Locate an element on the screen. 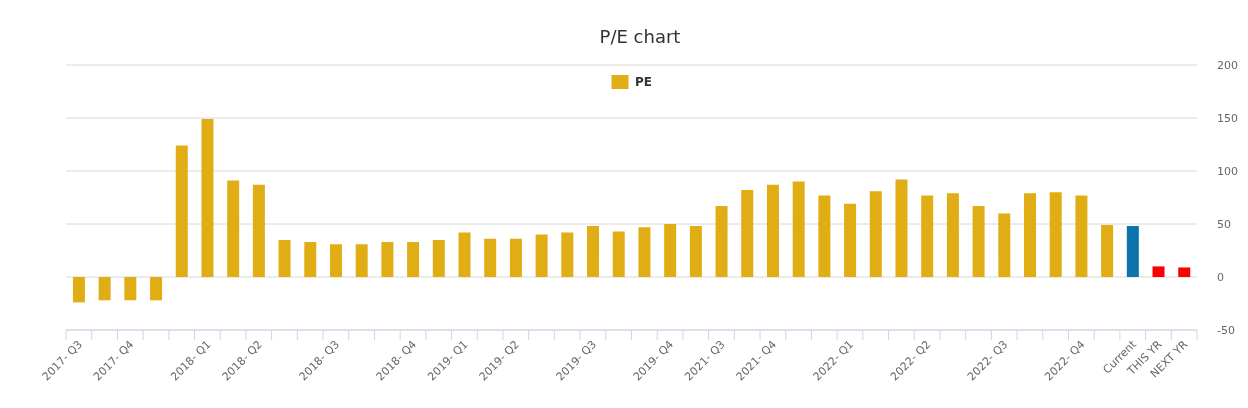  y-tick-label: -50 is located at coordinates (1226, 330).